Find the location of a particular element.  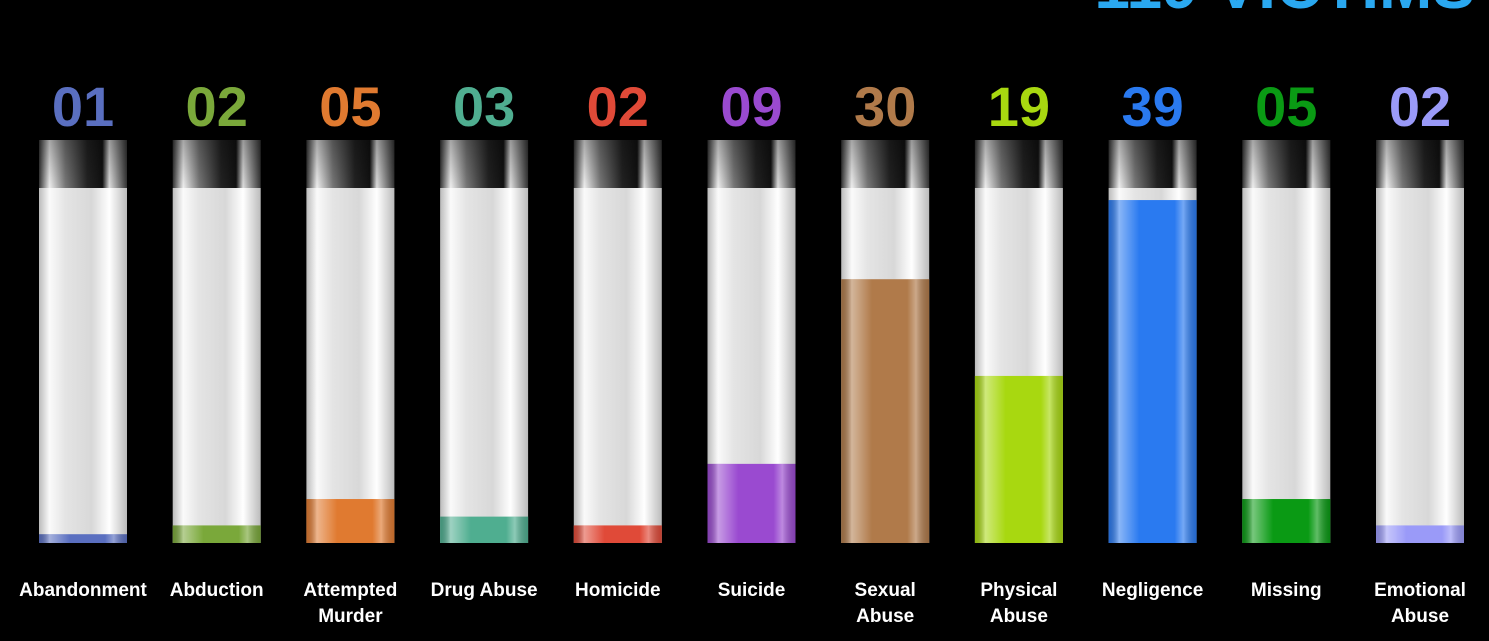

value-label: 19 is located at coordinates (1019, 106).